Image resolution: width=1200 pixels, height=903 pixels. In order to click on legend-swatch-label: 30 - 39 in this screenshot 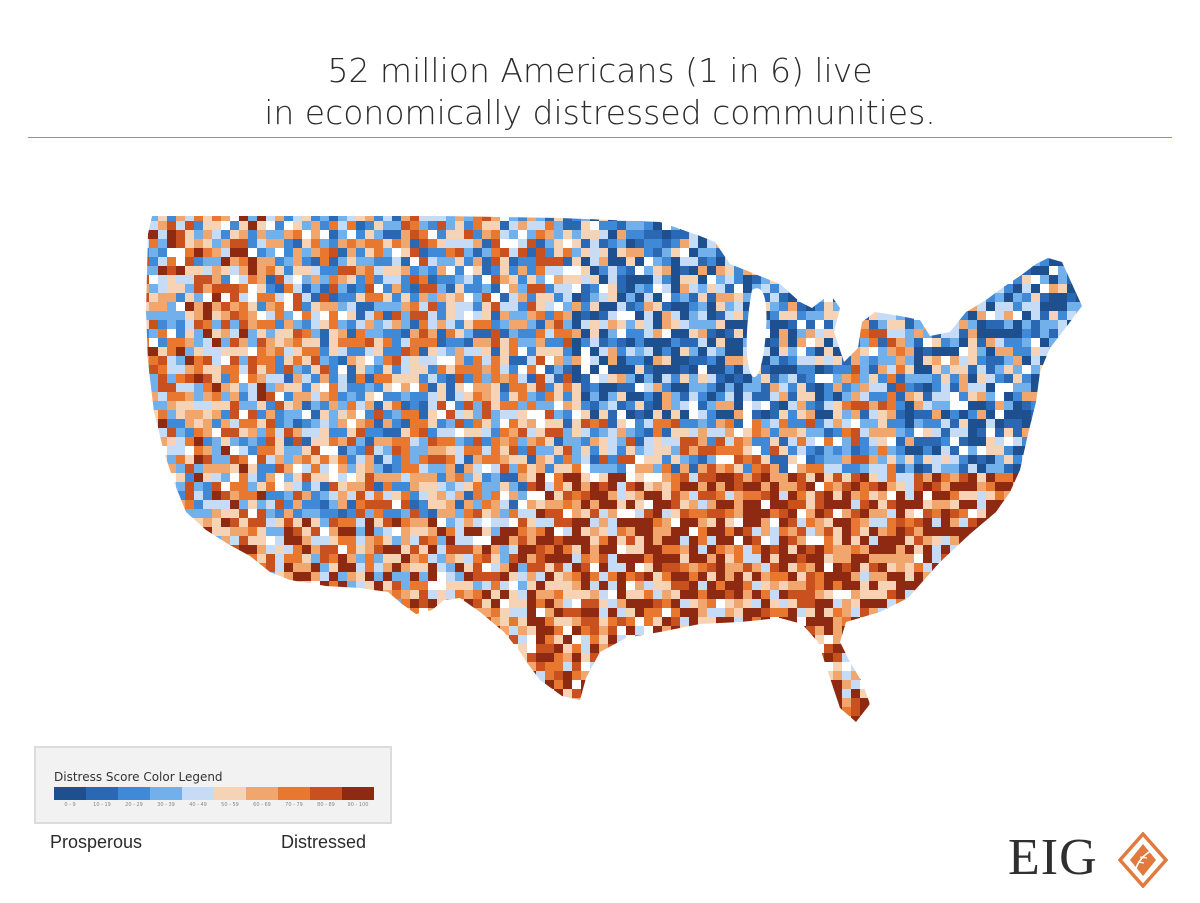, I will do `click(166, 805)`.